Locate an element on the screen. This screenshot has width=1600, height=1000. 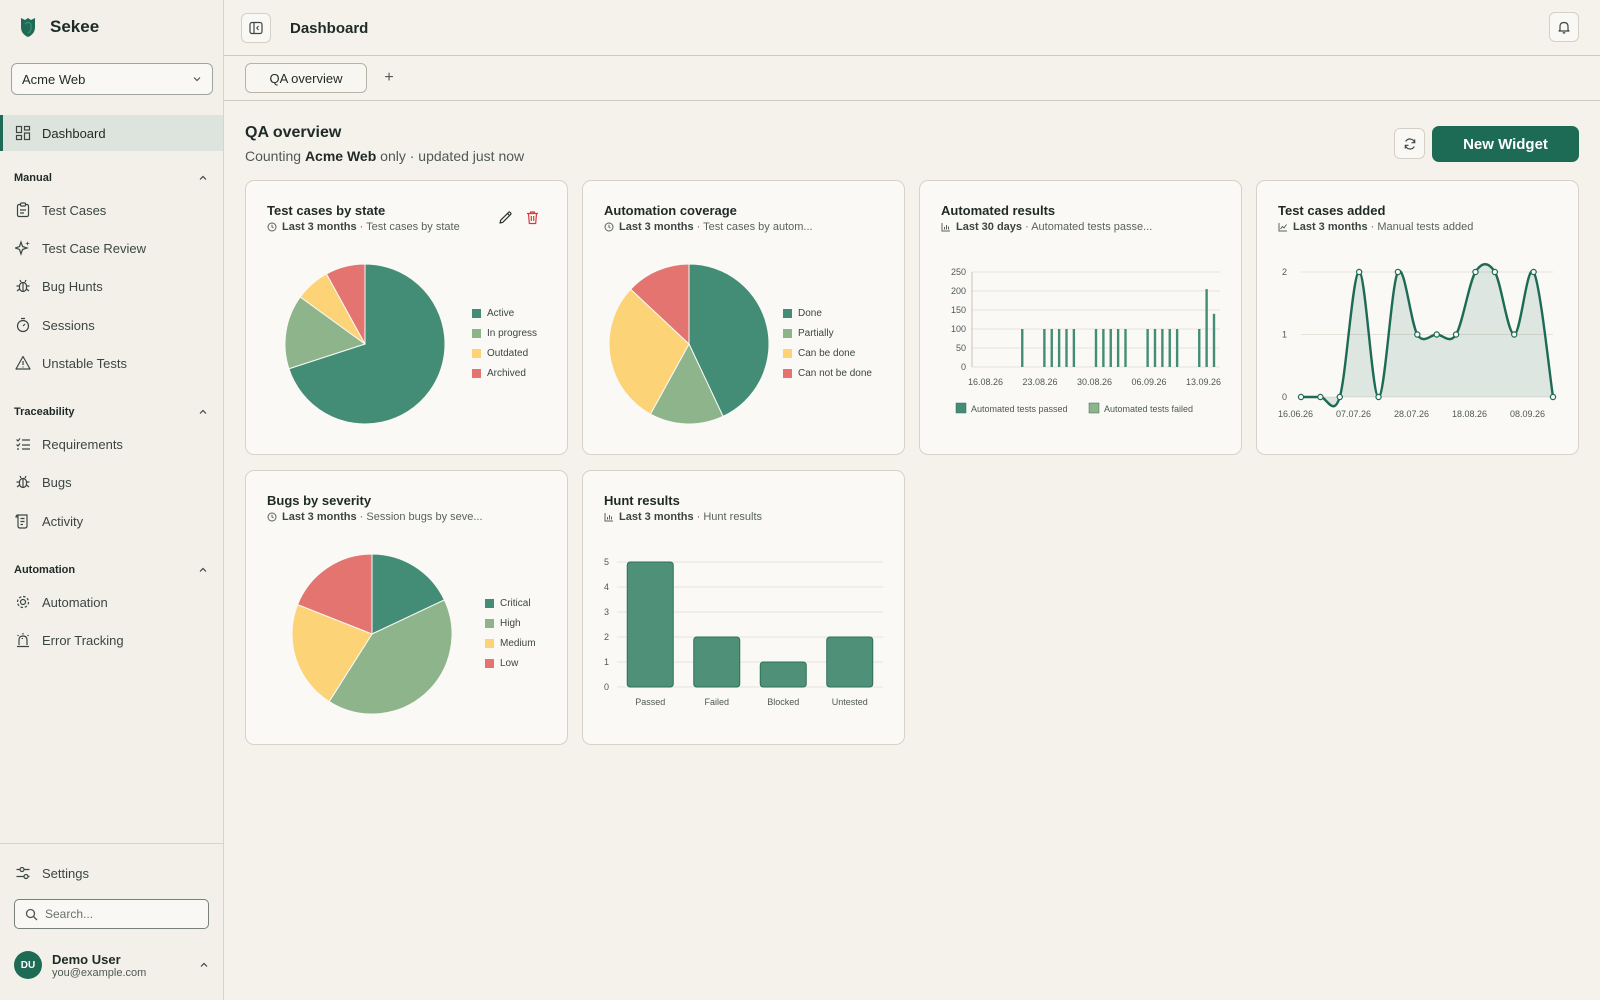
brand: Sekee is located at coordinates (59, 27).